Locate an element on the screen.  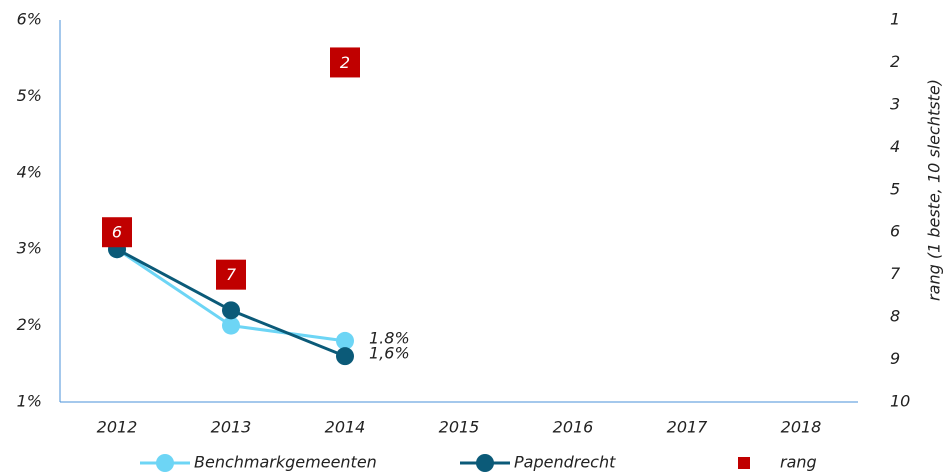
y2-axis-title: rang (1 beste, 10 slechtste) is located at coordinates (934, 190).